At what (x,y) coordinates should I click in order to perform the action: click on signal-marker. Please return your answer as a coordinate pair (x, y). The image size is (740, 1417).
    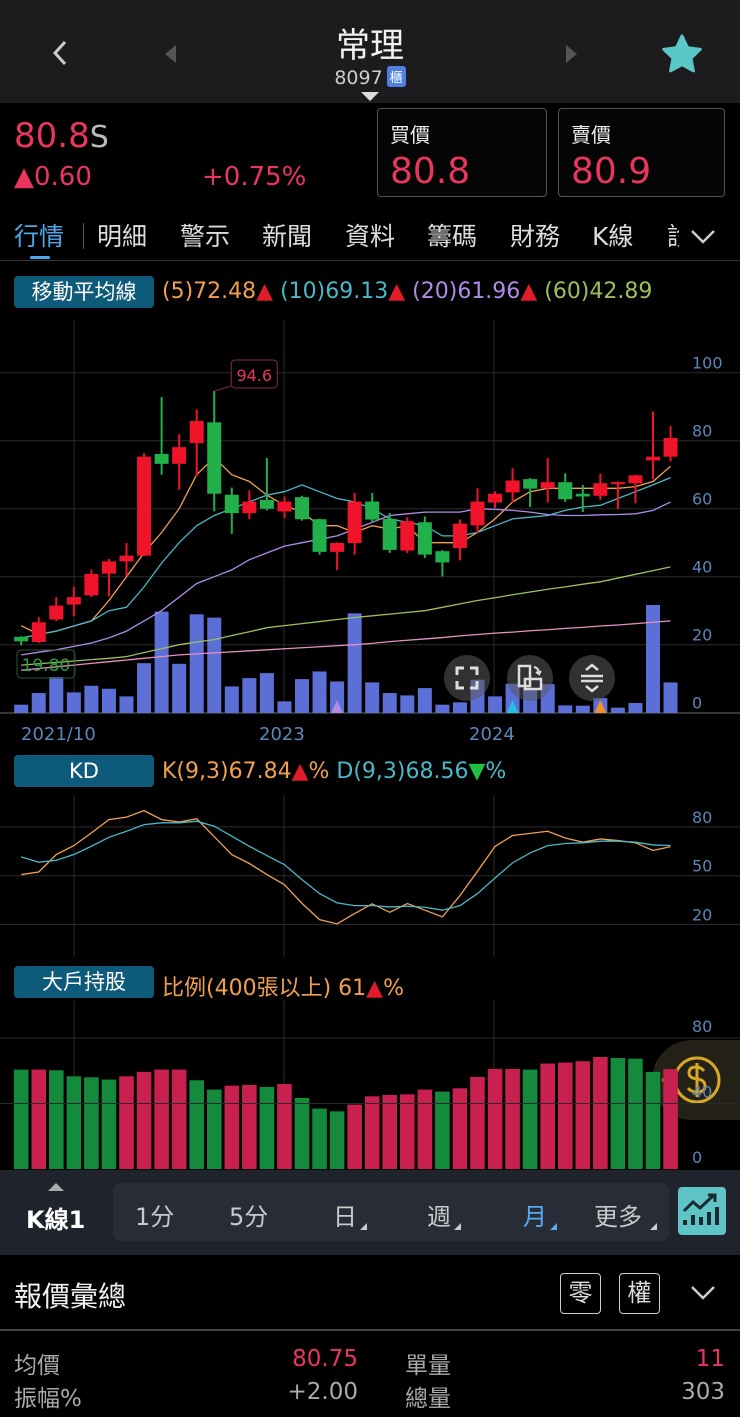
    Looking at the image, I should click on (512, 706).